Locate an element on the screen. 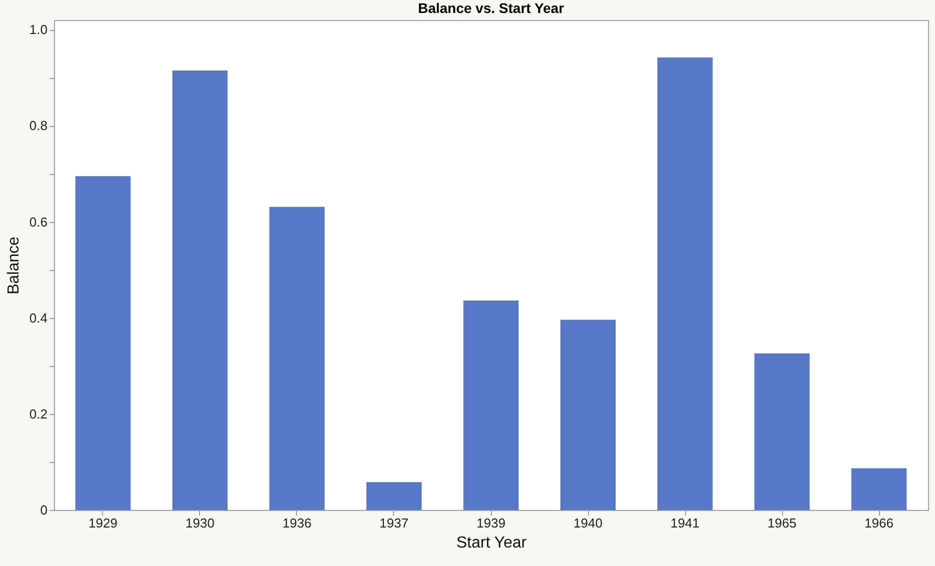  chart-title: Balance vs. Start Year is located at coordinates (491, 8).